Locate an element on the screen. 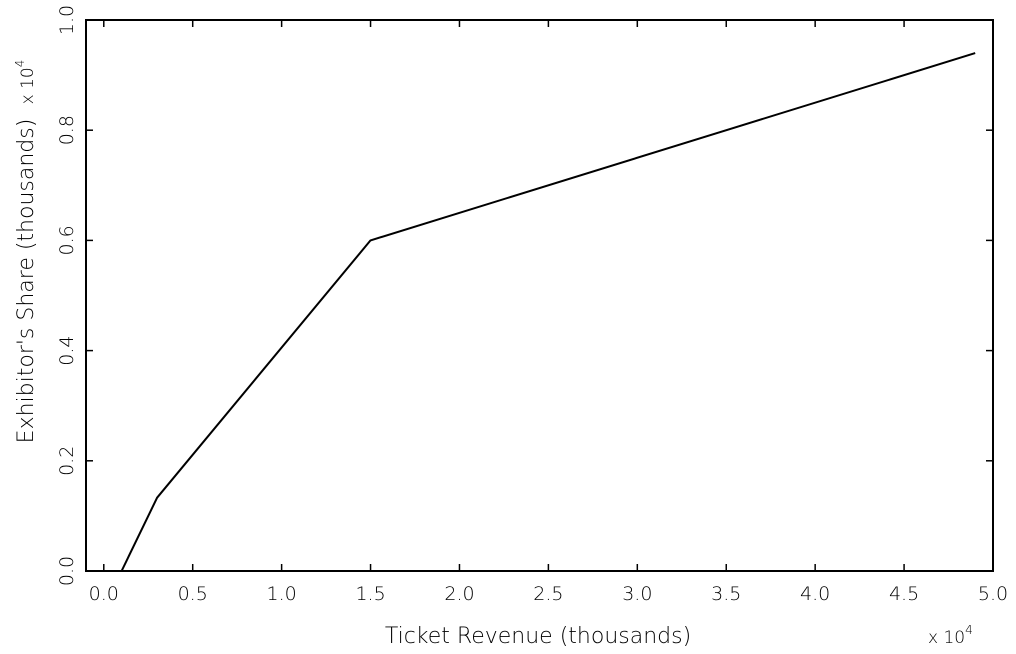 The width and height of the screenshot is (1016, 654). y-tick-label: 0.4 is located at coordinates (67, 350).